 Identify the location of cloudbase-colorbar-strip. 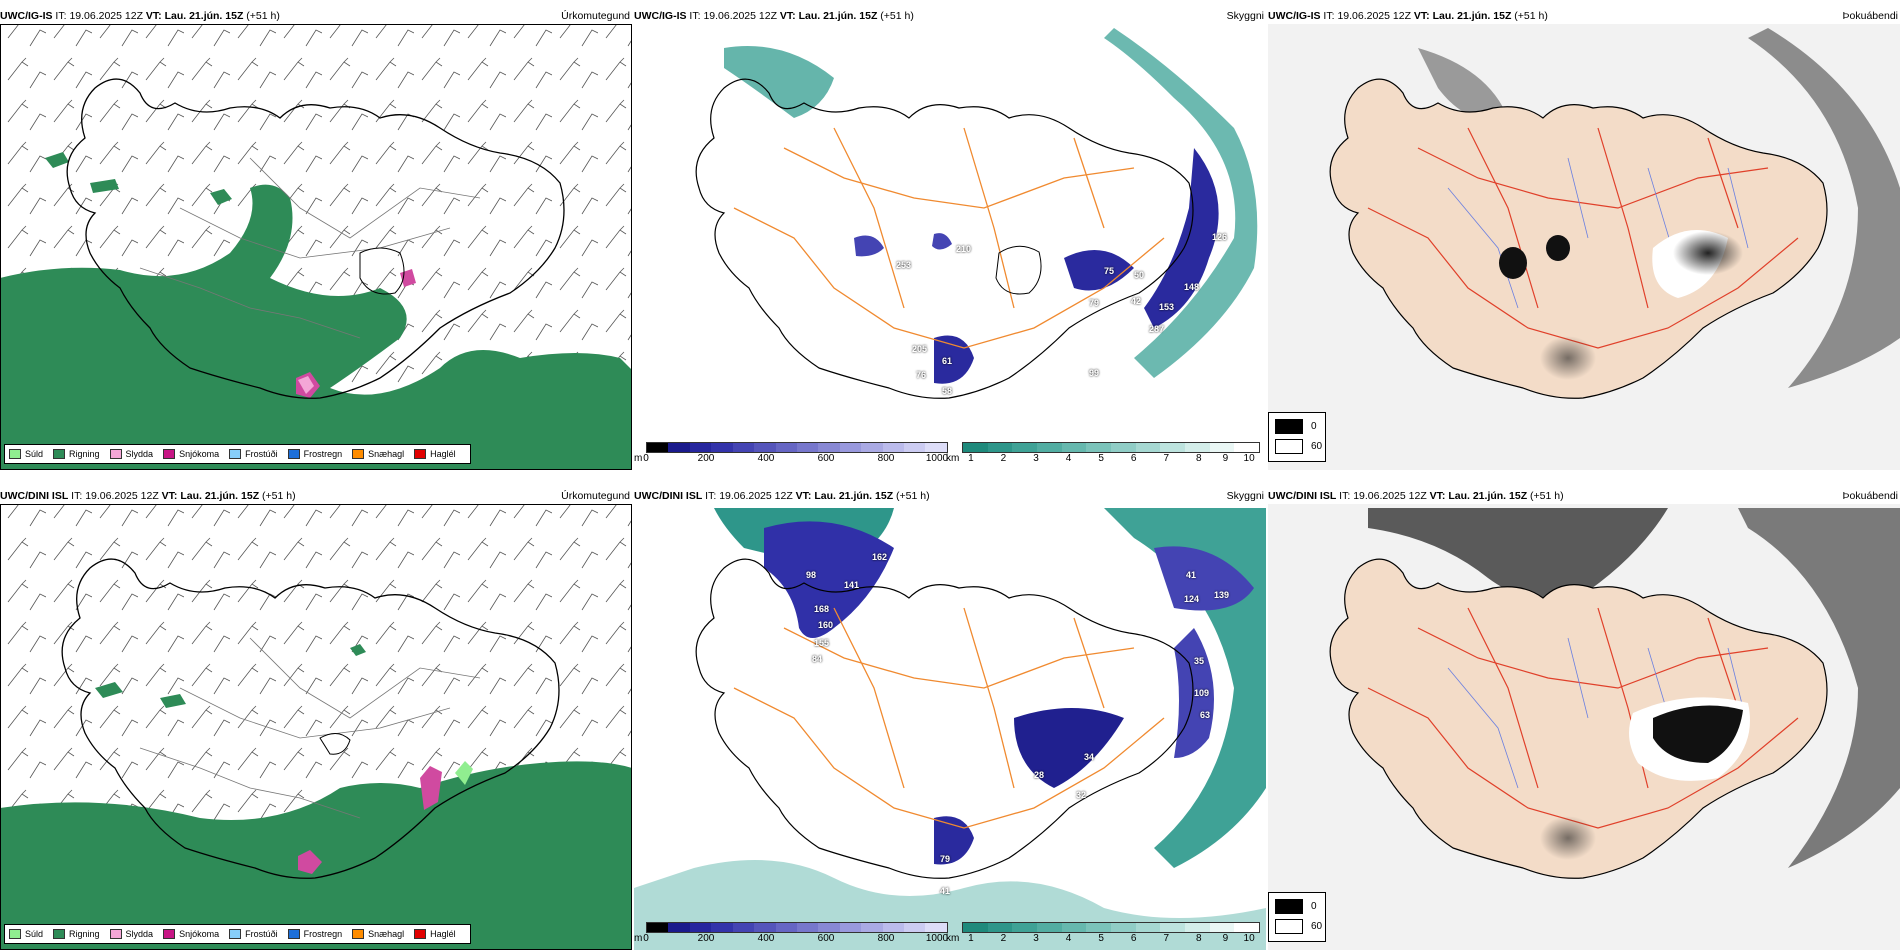
(797, 447).